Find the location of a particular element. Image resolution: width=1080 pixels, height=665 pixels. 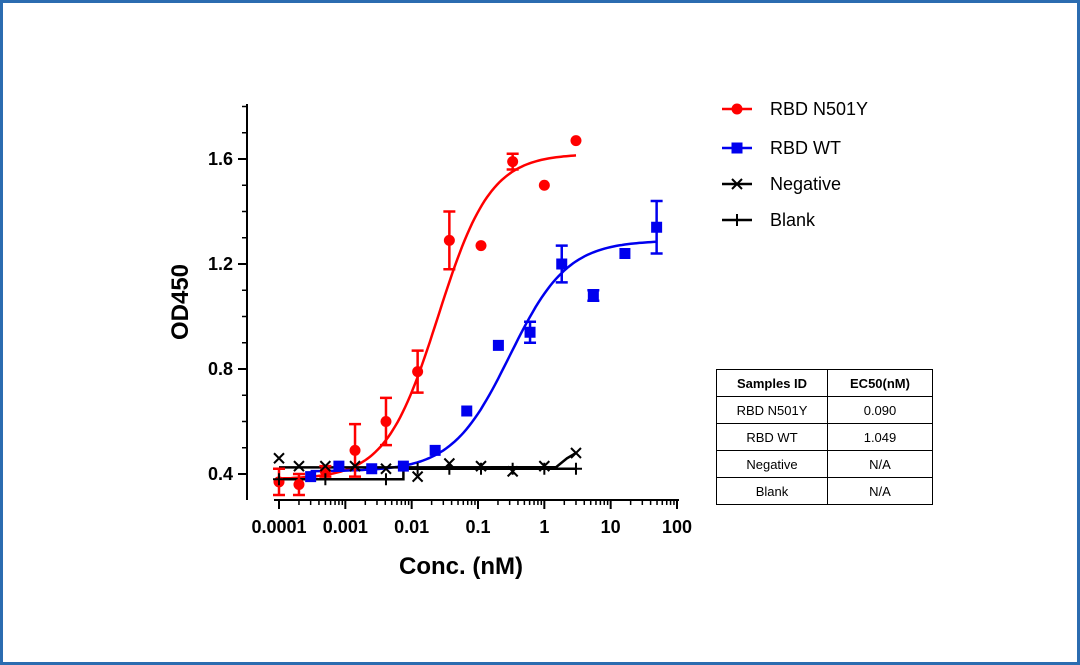

legend-marker-circle is located at coordinates (737, 109).